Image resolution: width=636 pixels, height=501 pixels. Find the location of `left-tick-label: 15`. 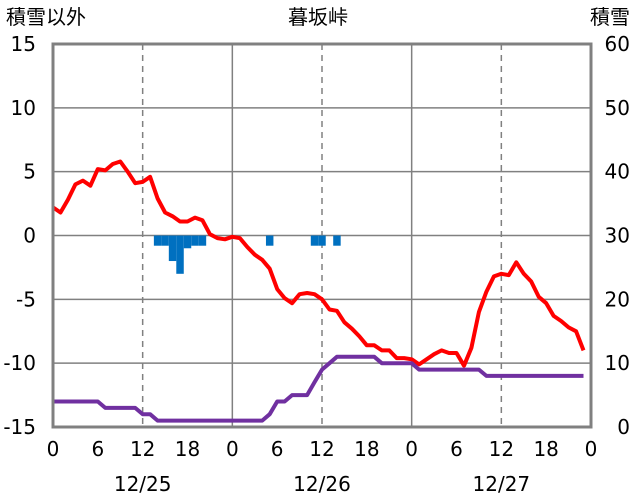

left-tick-label: 15 is located at coordinates (23, 44).